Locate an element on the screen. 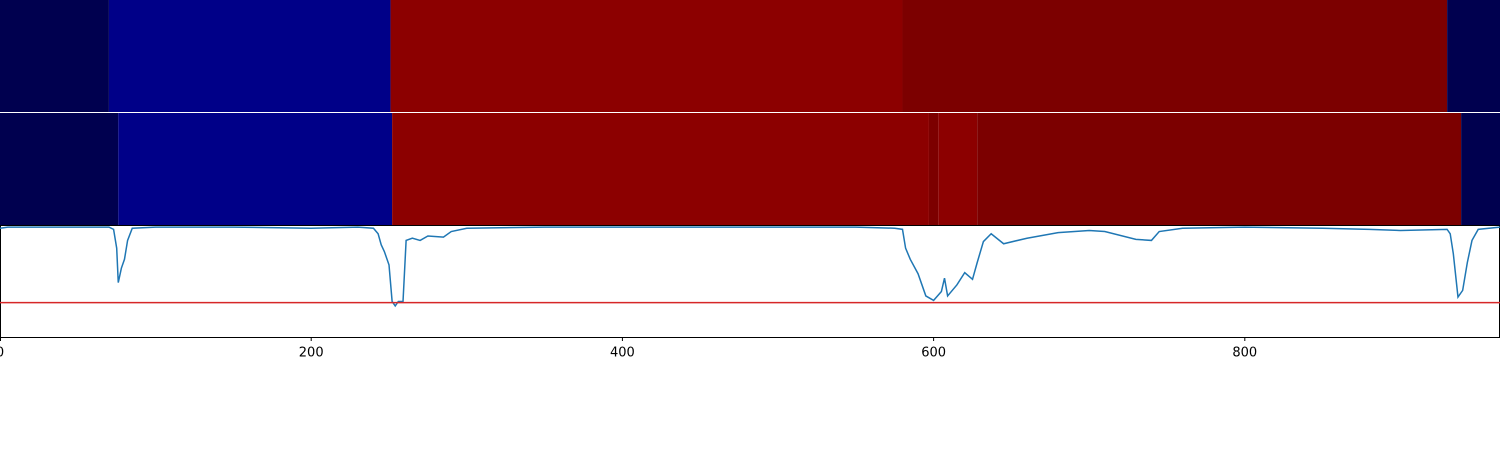 This screenshot has width=1500, height=450. x-tick-label: 200 is located at coordinates (311, 353).